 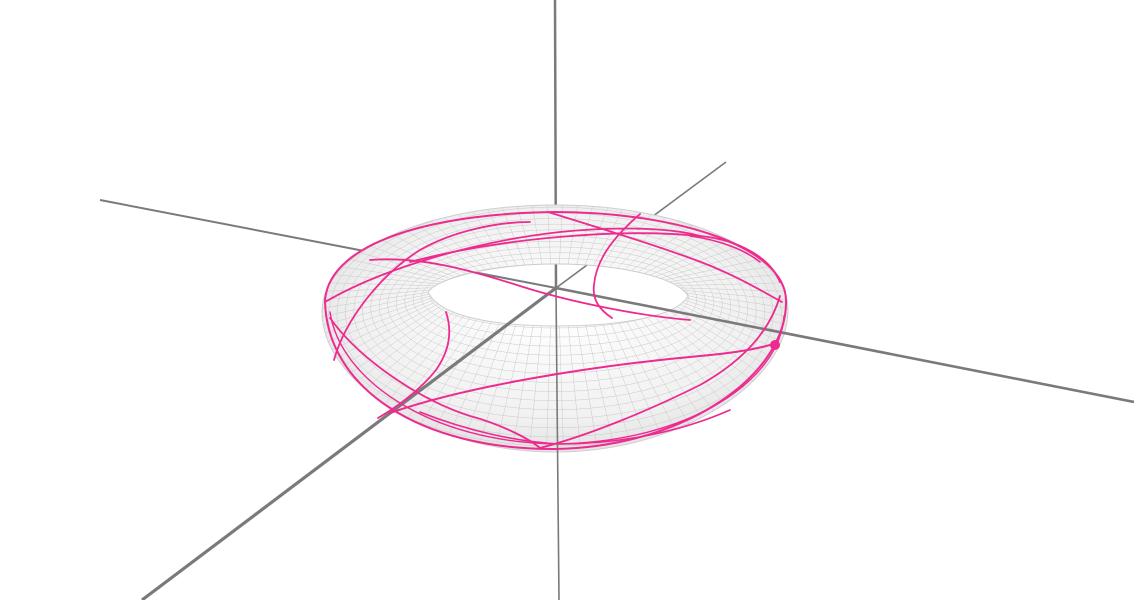 I want to click on curve-current-point, so click(x=775, y=345).